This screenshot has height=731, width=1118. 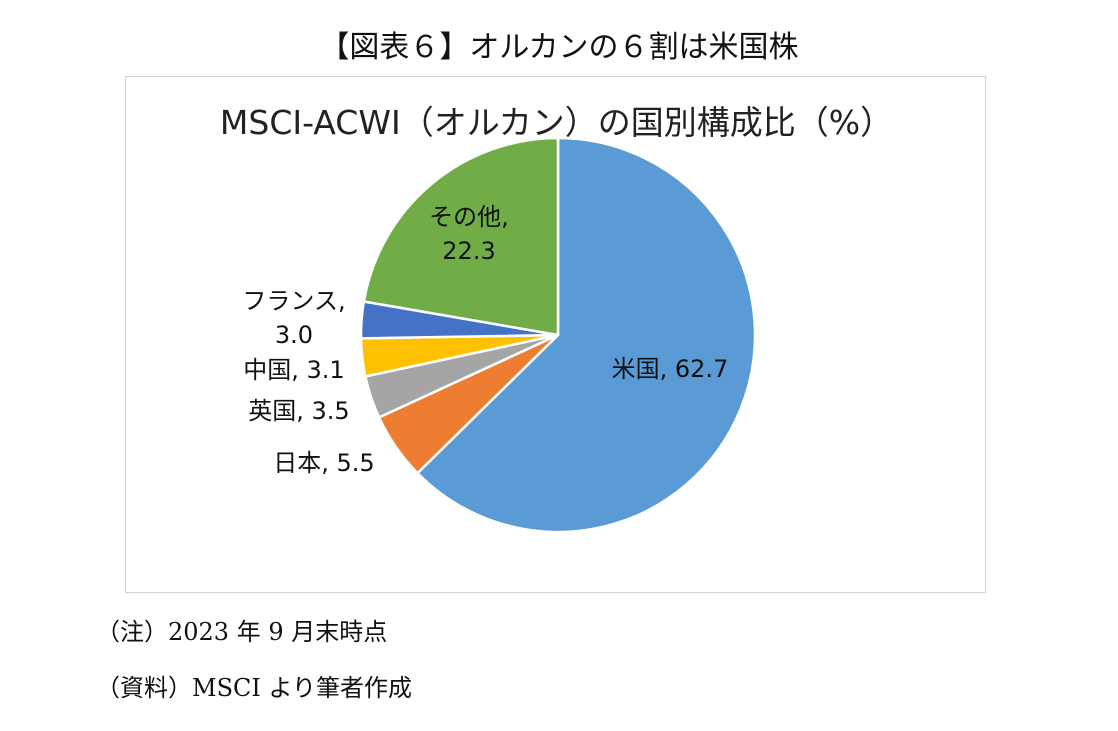 I want to click on slice-label-5: その他, 22.3, so click(x=469, y=234).